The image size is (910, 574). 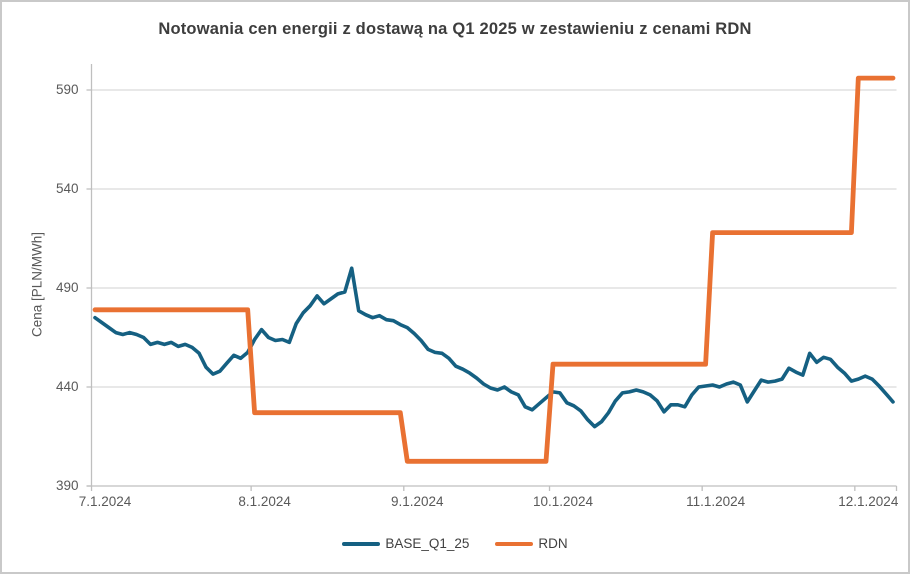 I want to click on y-tick-label: 440, so click(x=67, y=386).